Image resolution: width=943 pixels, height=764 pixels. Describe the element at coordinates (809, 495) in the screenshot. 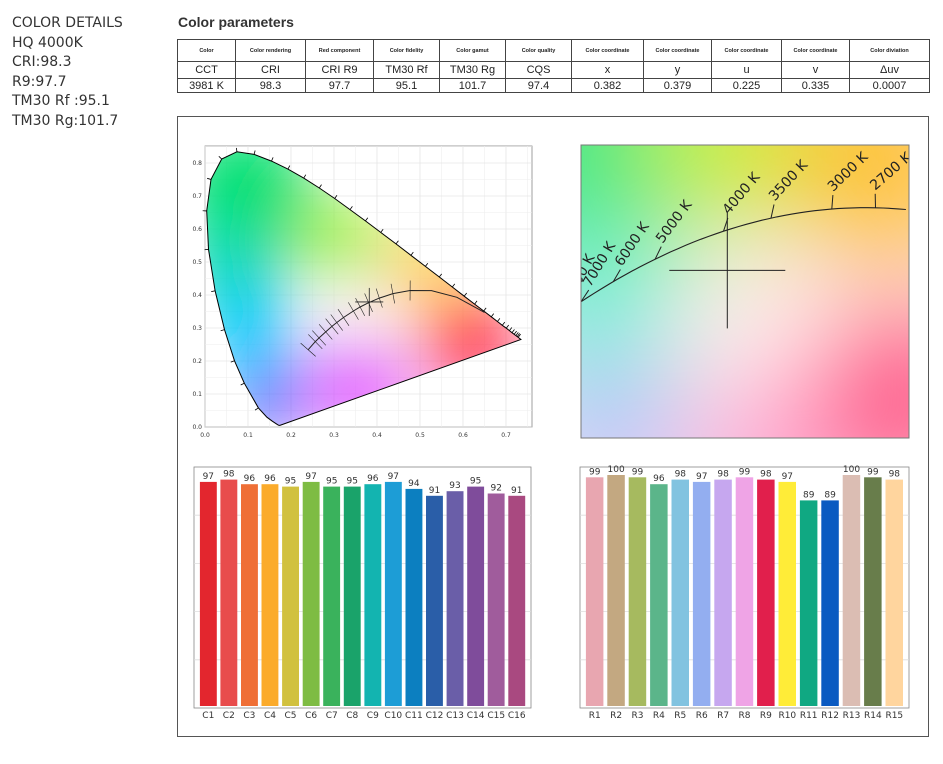

I see `r-value-label: 89` at that location.